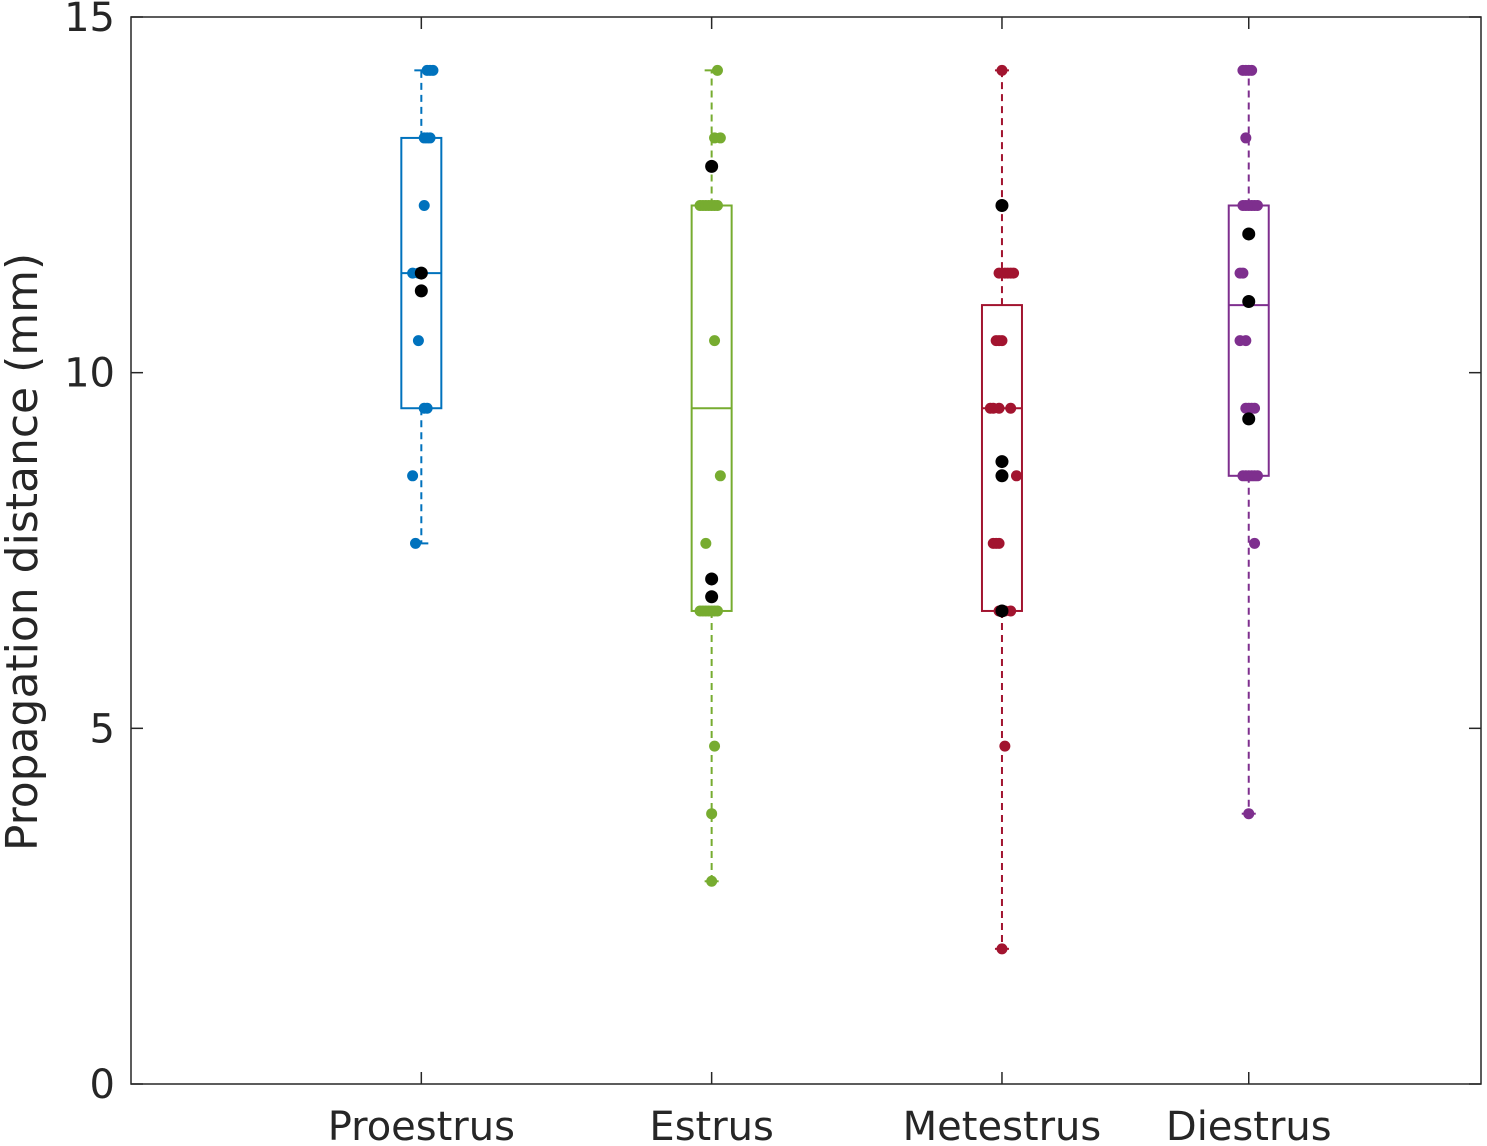 The image size is (1487, 1146). I want to click on group-estrus, so click(711, 475).